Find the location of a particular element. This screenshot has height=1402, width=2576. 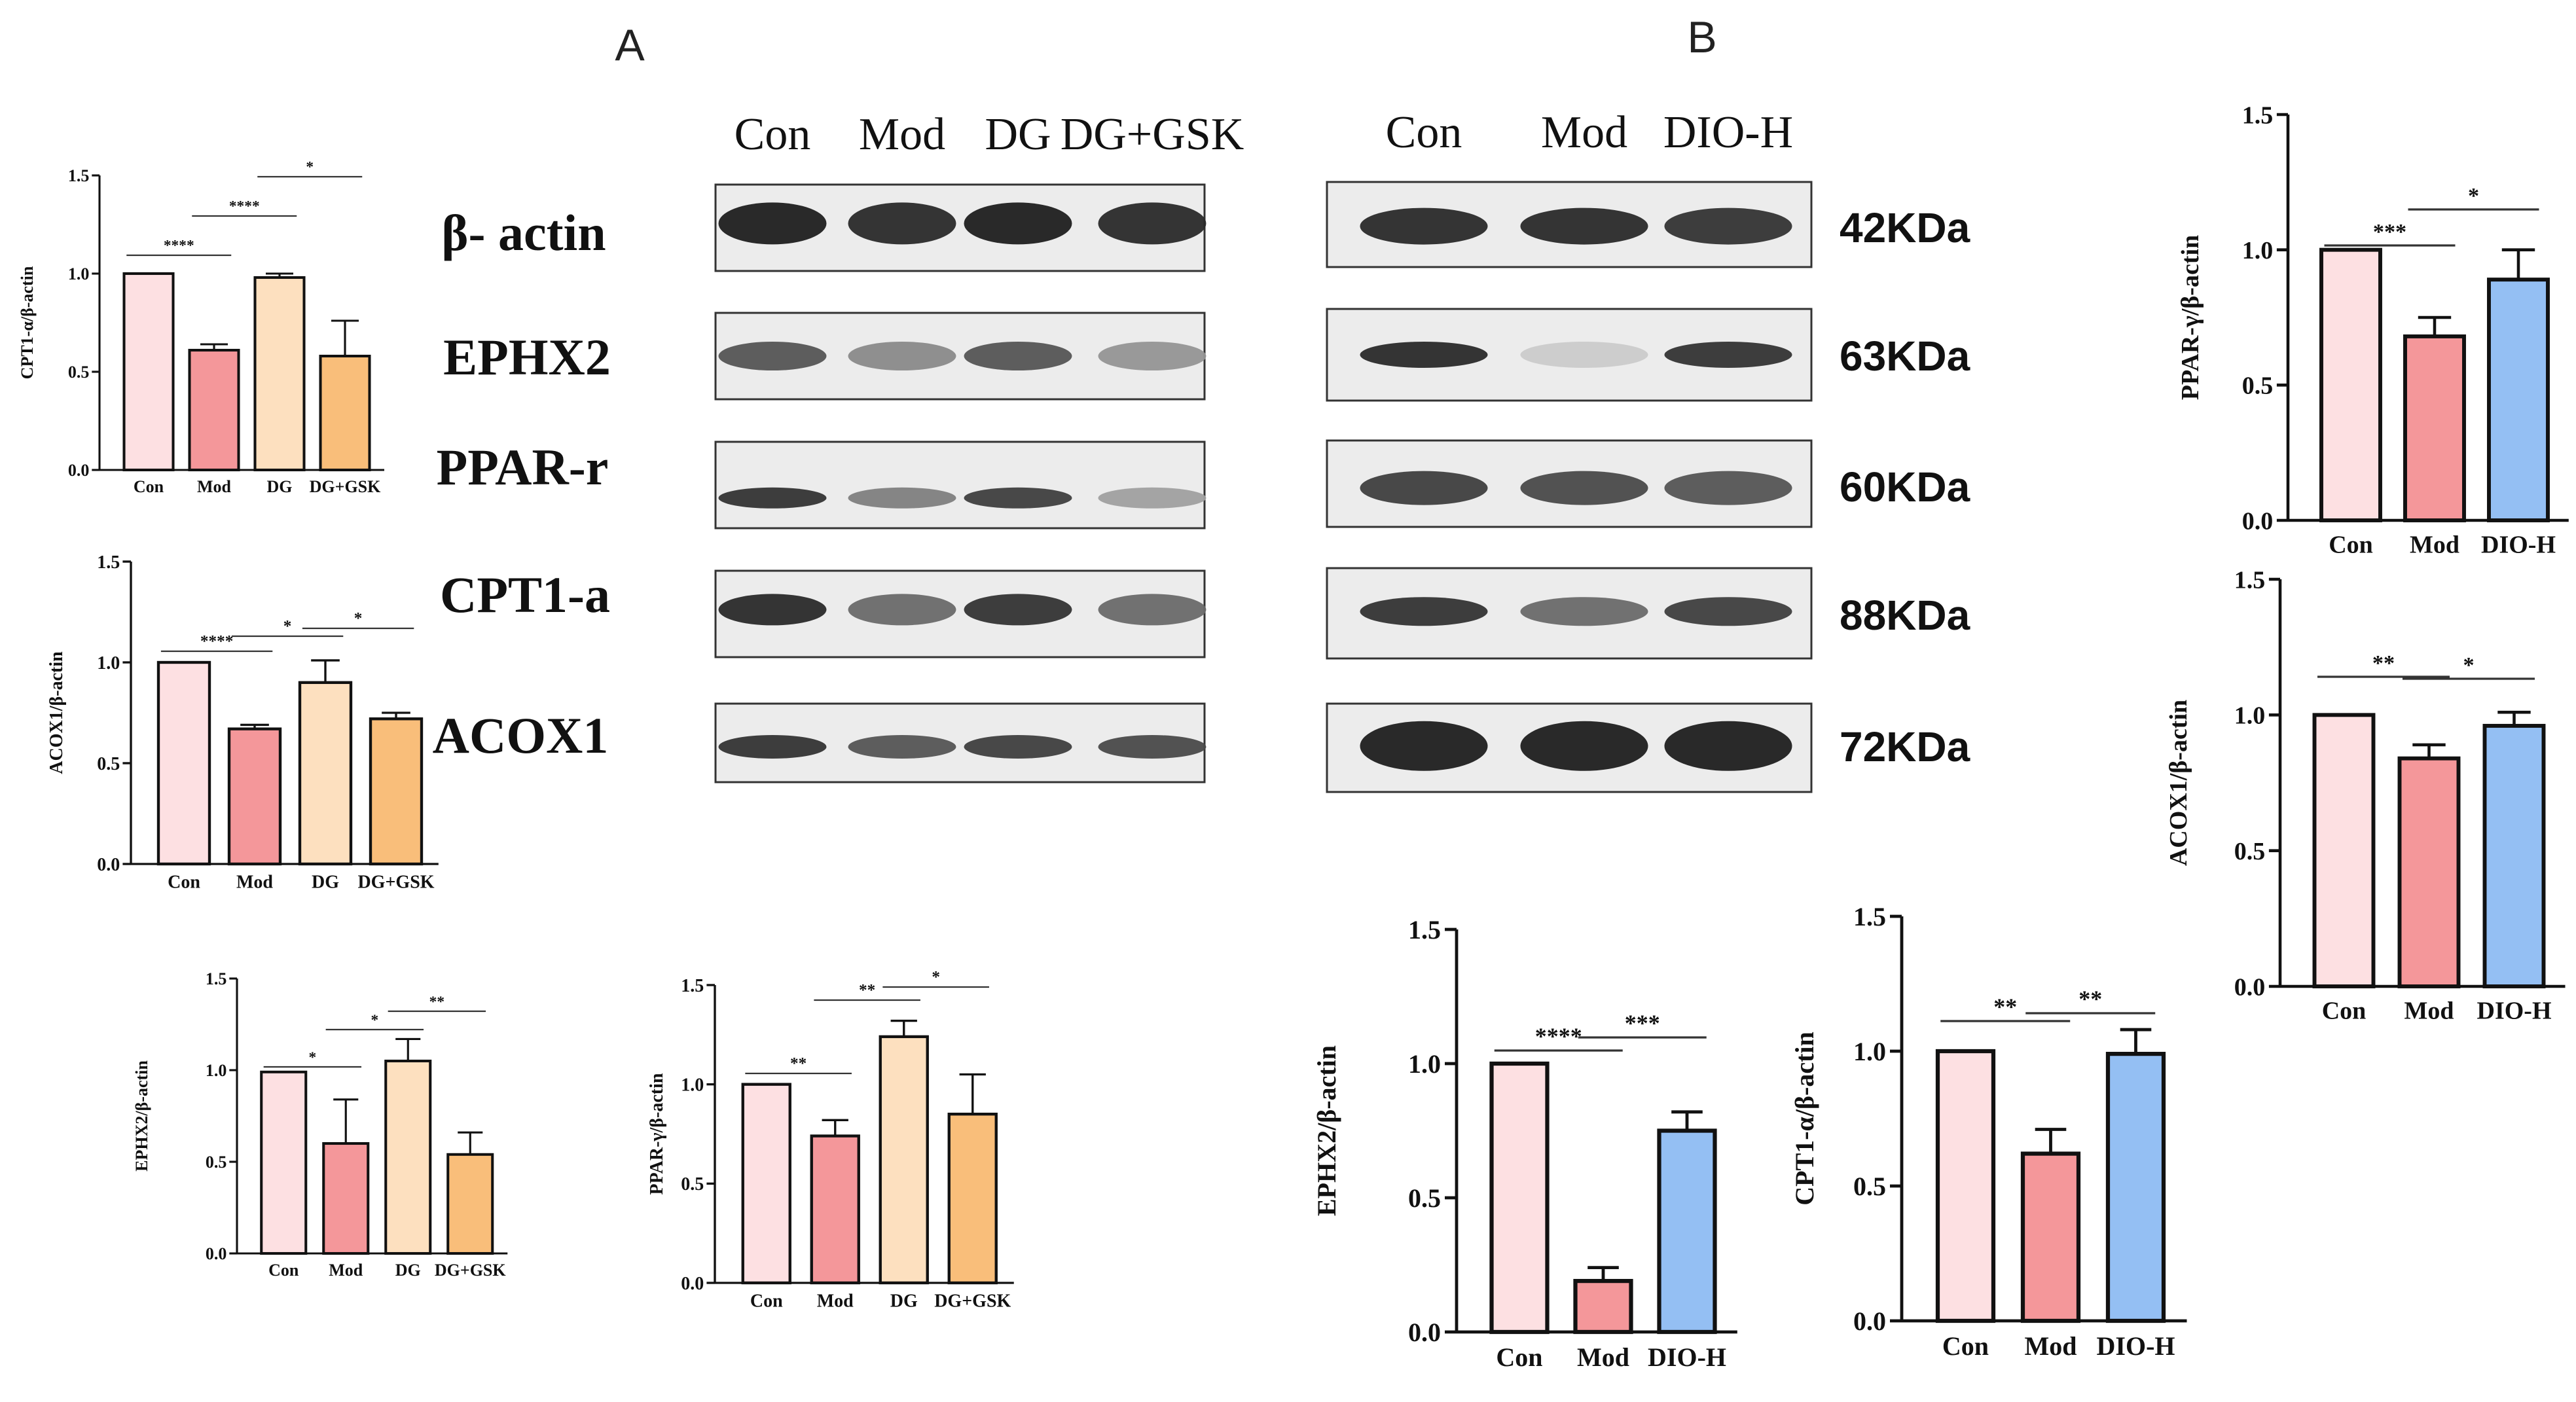

kda-label: 60KDa is located at coordinates (1905, 487).